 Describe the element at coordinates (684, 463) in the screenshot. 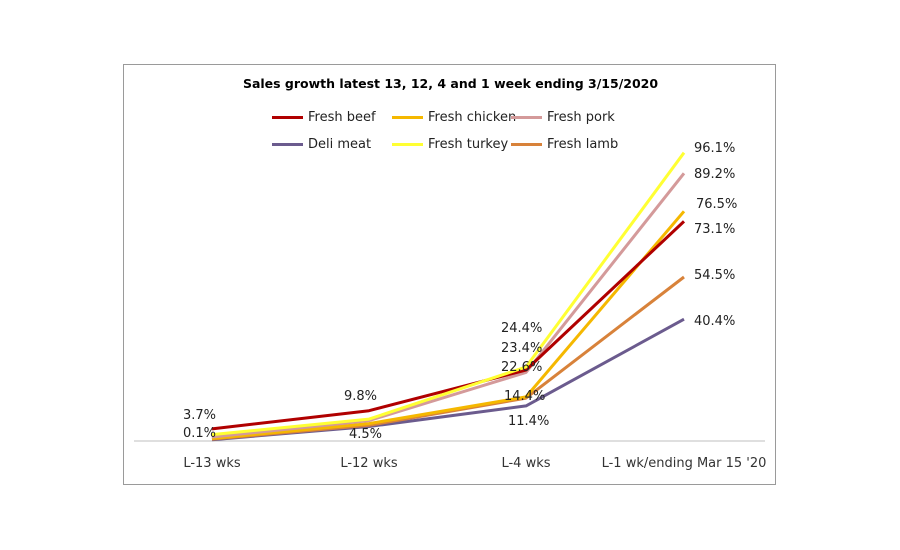

I see `x-tick-label: L-1 wk/ending Mar 15 '20` at that location.